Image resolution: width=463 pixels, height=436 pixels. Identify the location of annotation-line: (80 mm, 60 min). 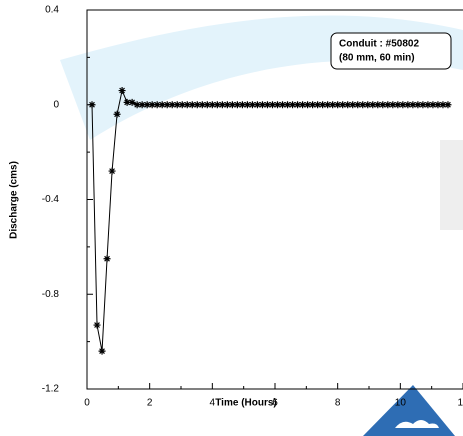
(377, 58).